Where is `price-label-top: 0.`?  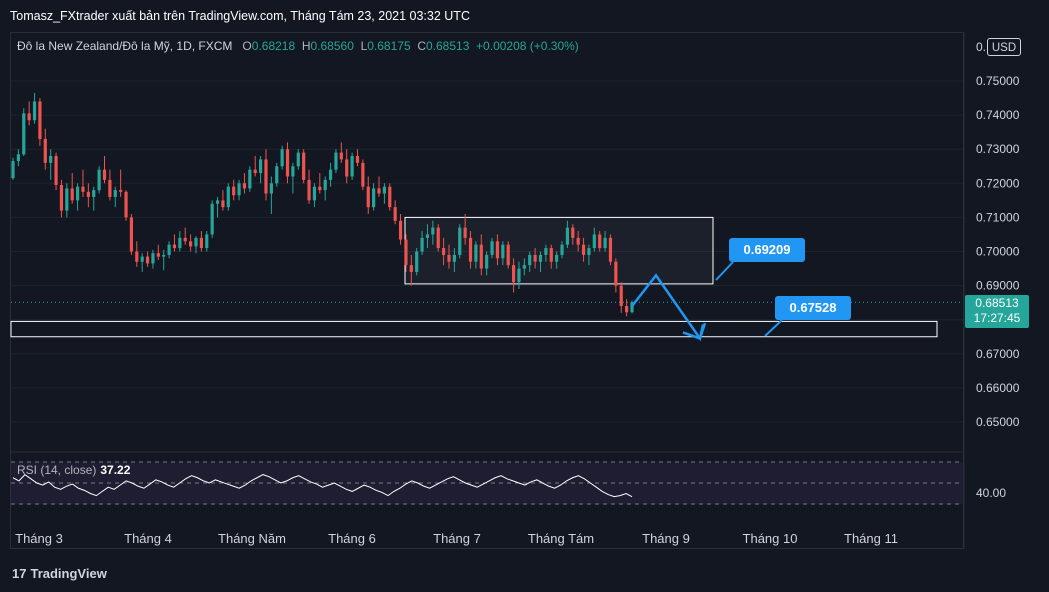 price-label-top: 0. is located at coordinates (981, 47).